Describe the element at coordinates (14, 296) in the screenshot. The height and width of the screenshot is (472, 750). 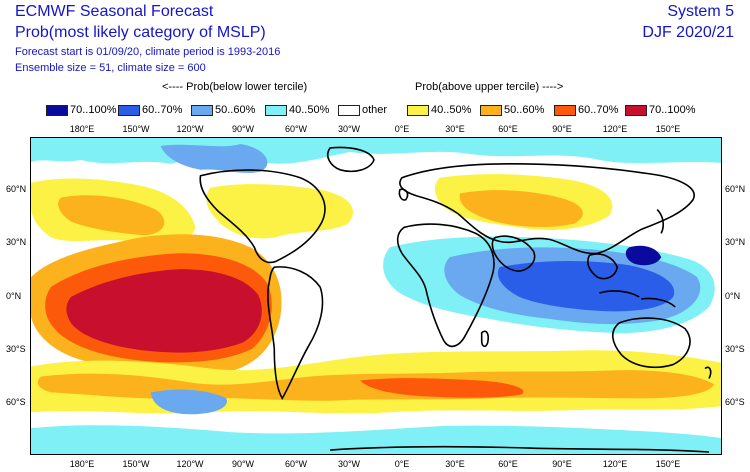
I see `lat-label-left: 0°N` at that location.